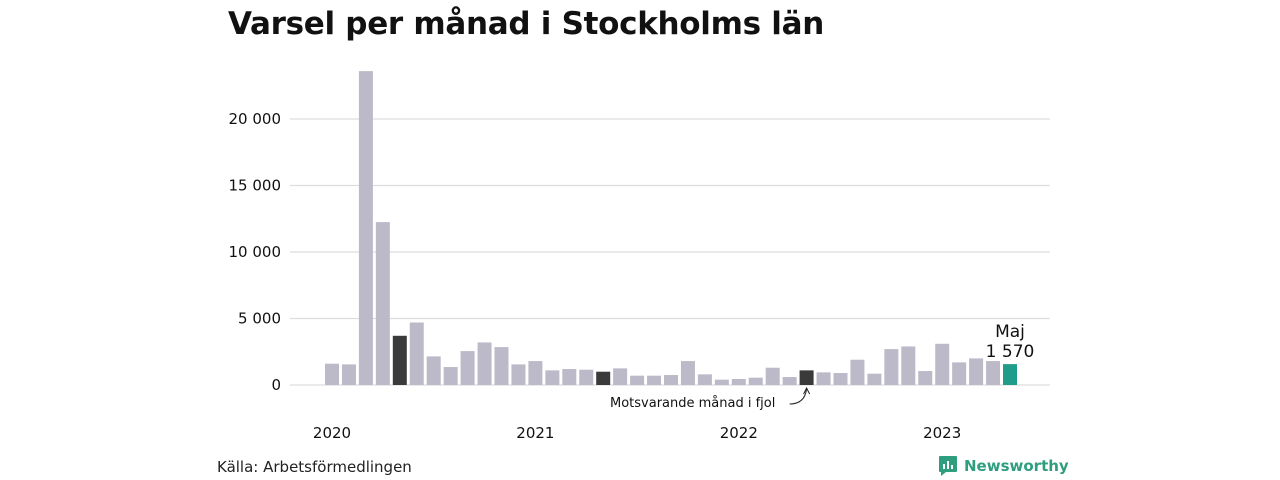  Describe the element at coordinates (807, 390) in the screenshot. I see `annotation-arrowhead` at that location.